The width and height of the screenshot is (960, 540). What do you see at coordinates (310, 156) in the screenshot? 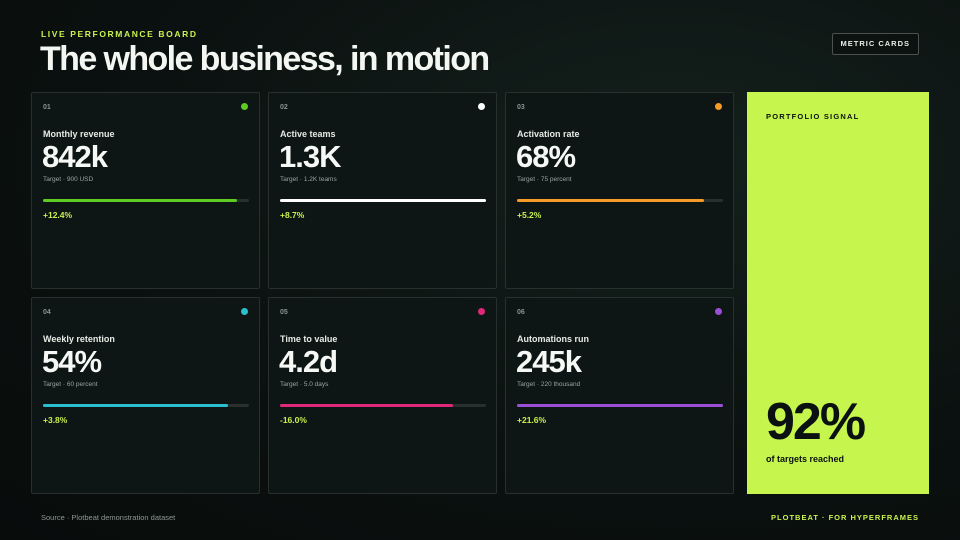
I see `card-value: 1.3K` at bounding box center [310, 156].